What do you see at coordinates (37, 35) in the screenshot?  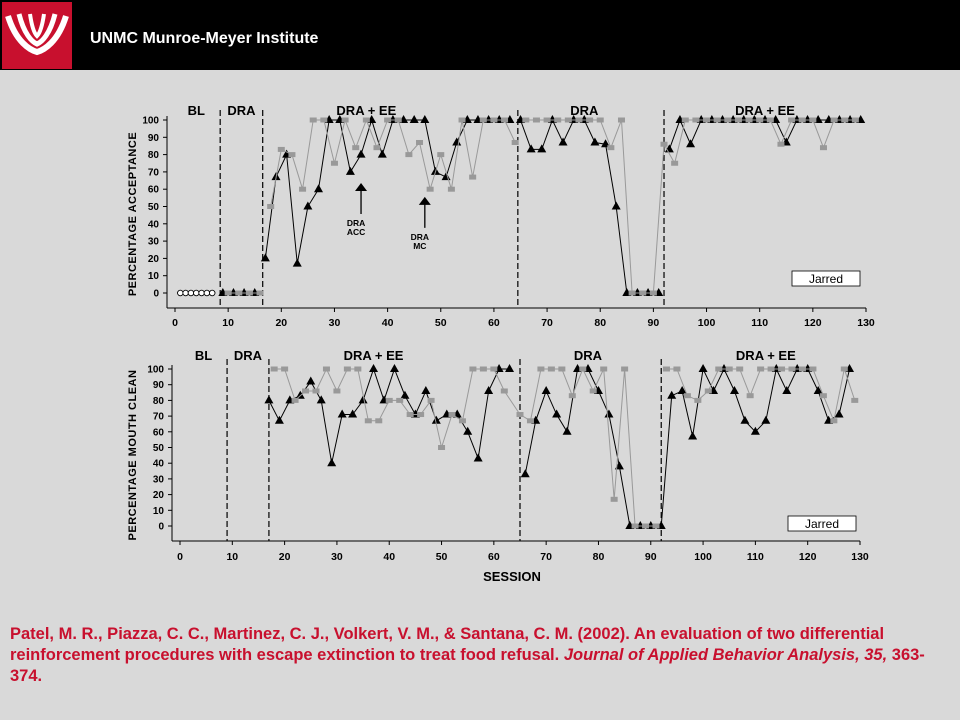 I see `unmc-logo` at bounding box center [37, 35].